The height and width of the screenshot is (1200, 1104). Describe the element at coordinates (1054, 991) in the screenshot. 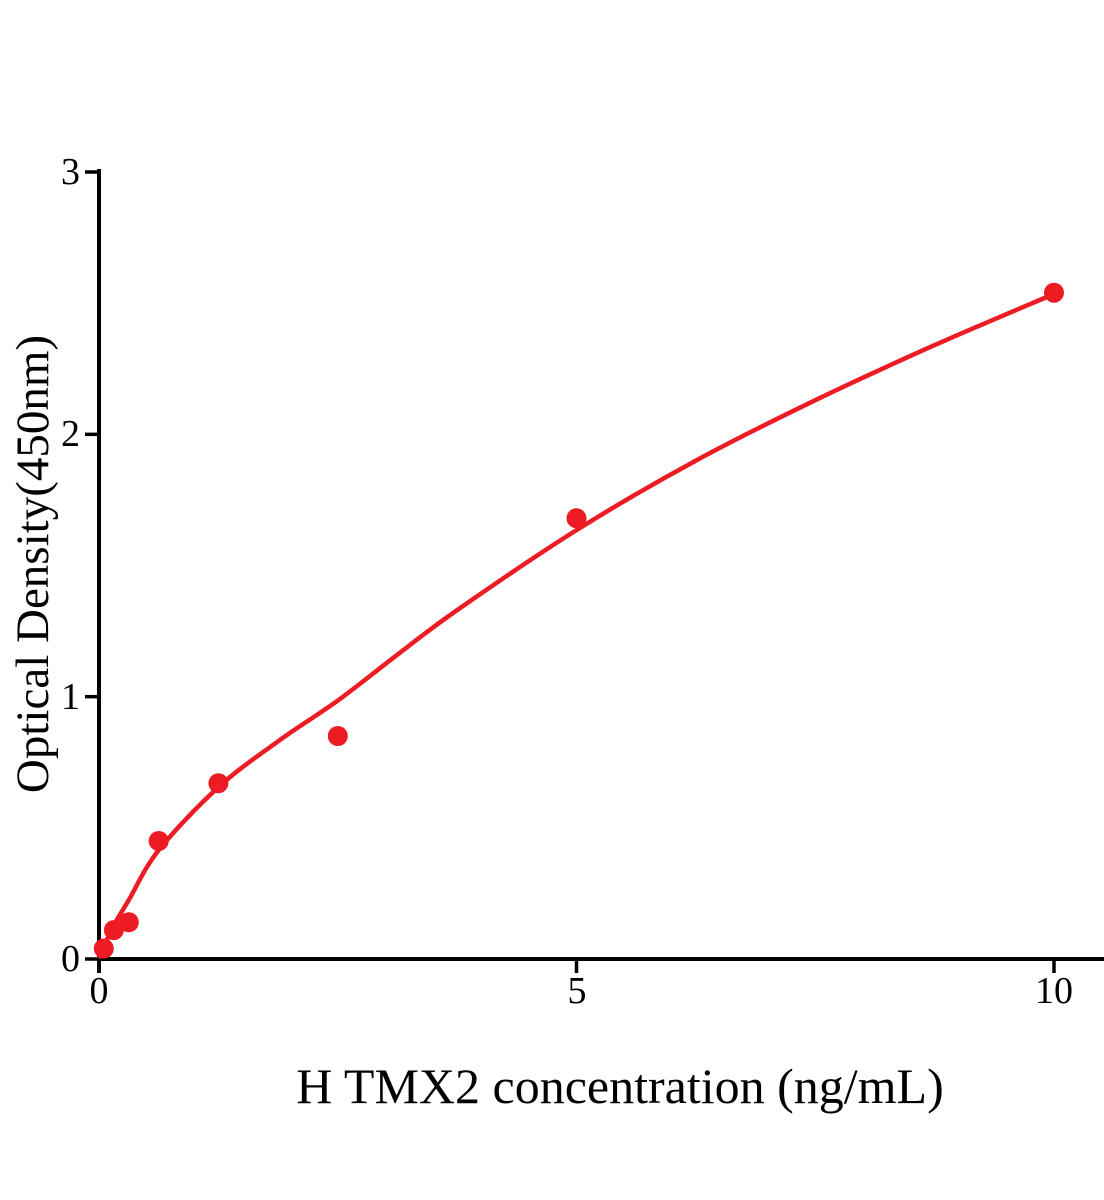

I see `x-tick-label: 10` at that location.